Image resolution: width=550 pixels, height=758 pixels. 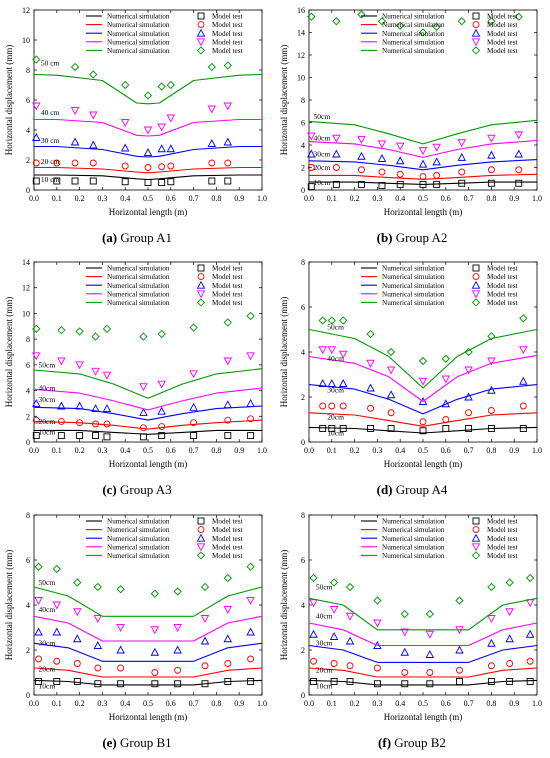 I want to click on x-tick-label: 0.3, so click(x=377, y=703).